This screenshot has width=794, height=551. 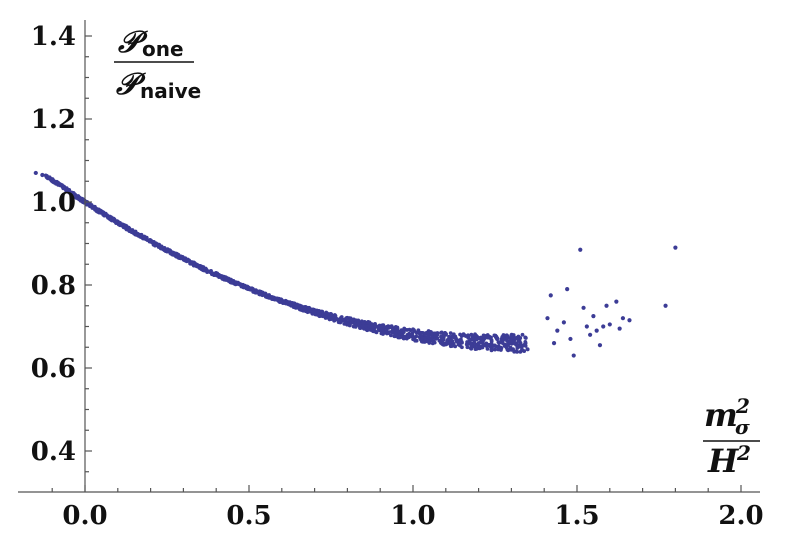 What do you see at coordinates (248, 516) in the screenshot?
I see `x-tick-label: 0.5` at bounding box center [248, 516].